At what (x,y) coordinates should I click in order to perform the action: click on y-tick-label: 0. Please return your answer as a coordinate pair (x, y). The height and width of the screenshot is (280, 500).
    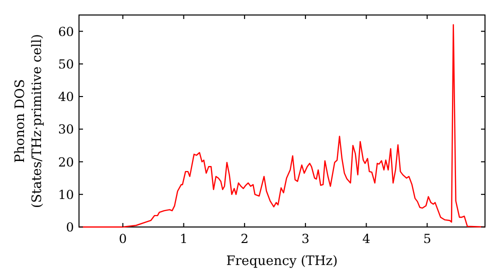
    Looking at the image, I should click on (70, 227).